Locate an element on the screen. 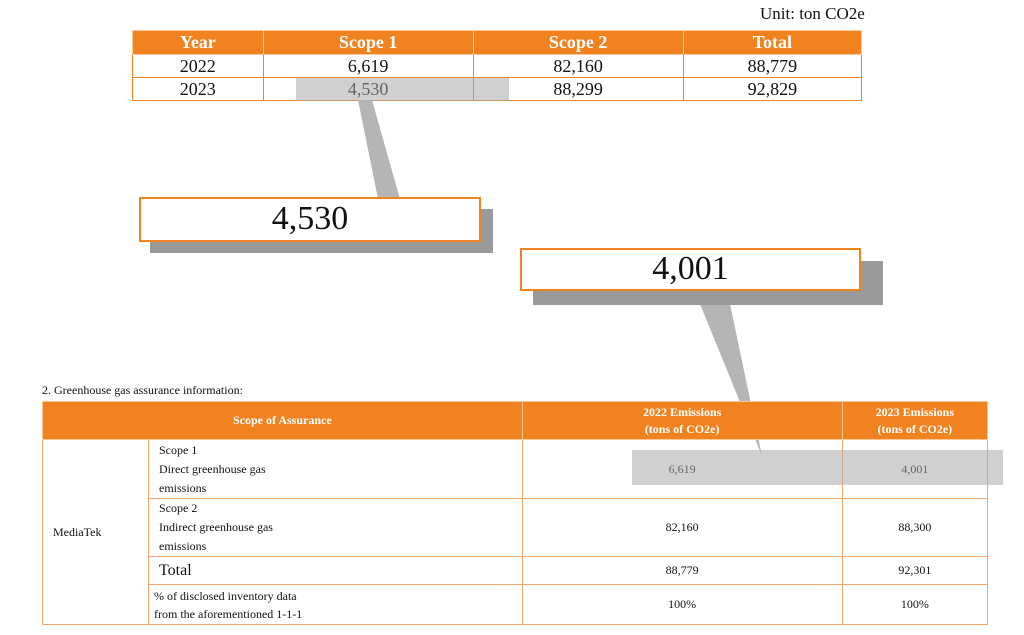 This screenshot has height=635, width=1024. header-scope1: Scope 1 is located at coordinates (368, 42).